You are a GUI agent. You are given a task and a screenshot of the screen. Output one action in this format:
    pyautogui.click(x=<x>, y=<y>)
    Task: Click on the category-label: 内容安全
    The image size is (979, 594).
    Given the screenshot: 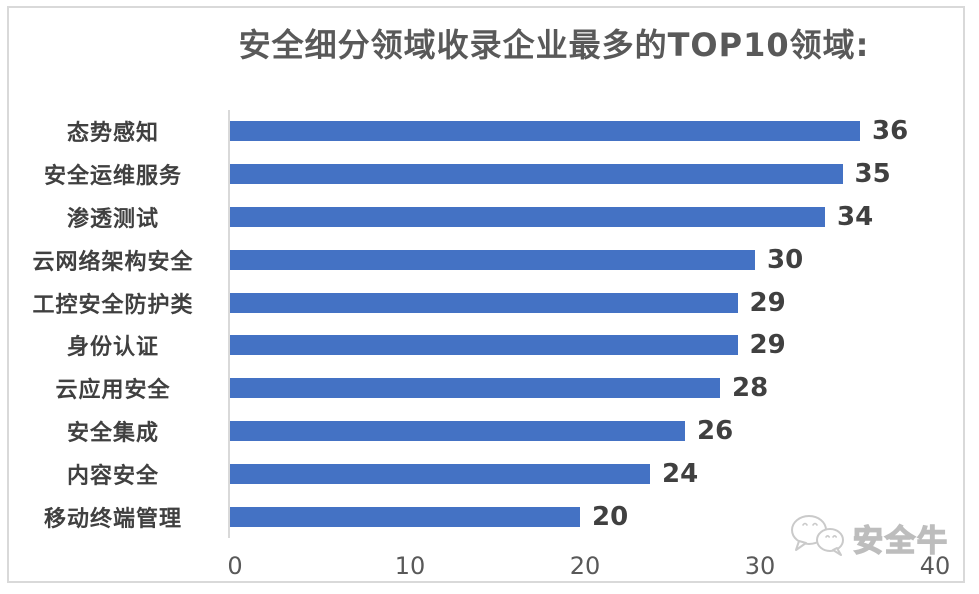 What is the action you would take?
    pyautogui.click(x=112, y=476)
    